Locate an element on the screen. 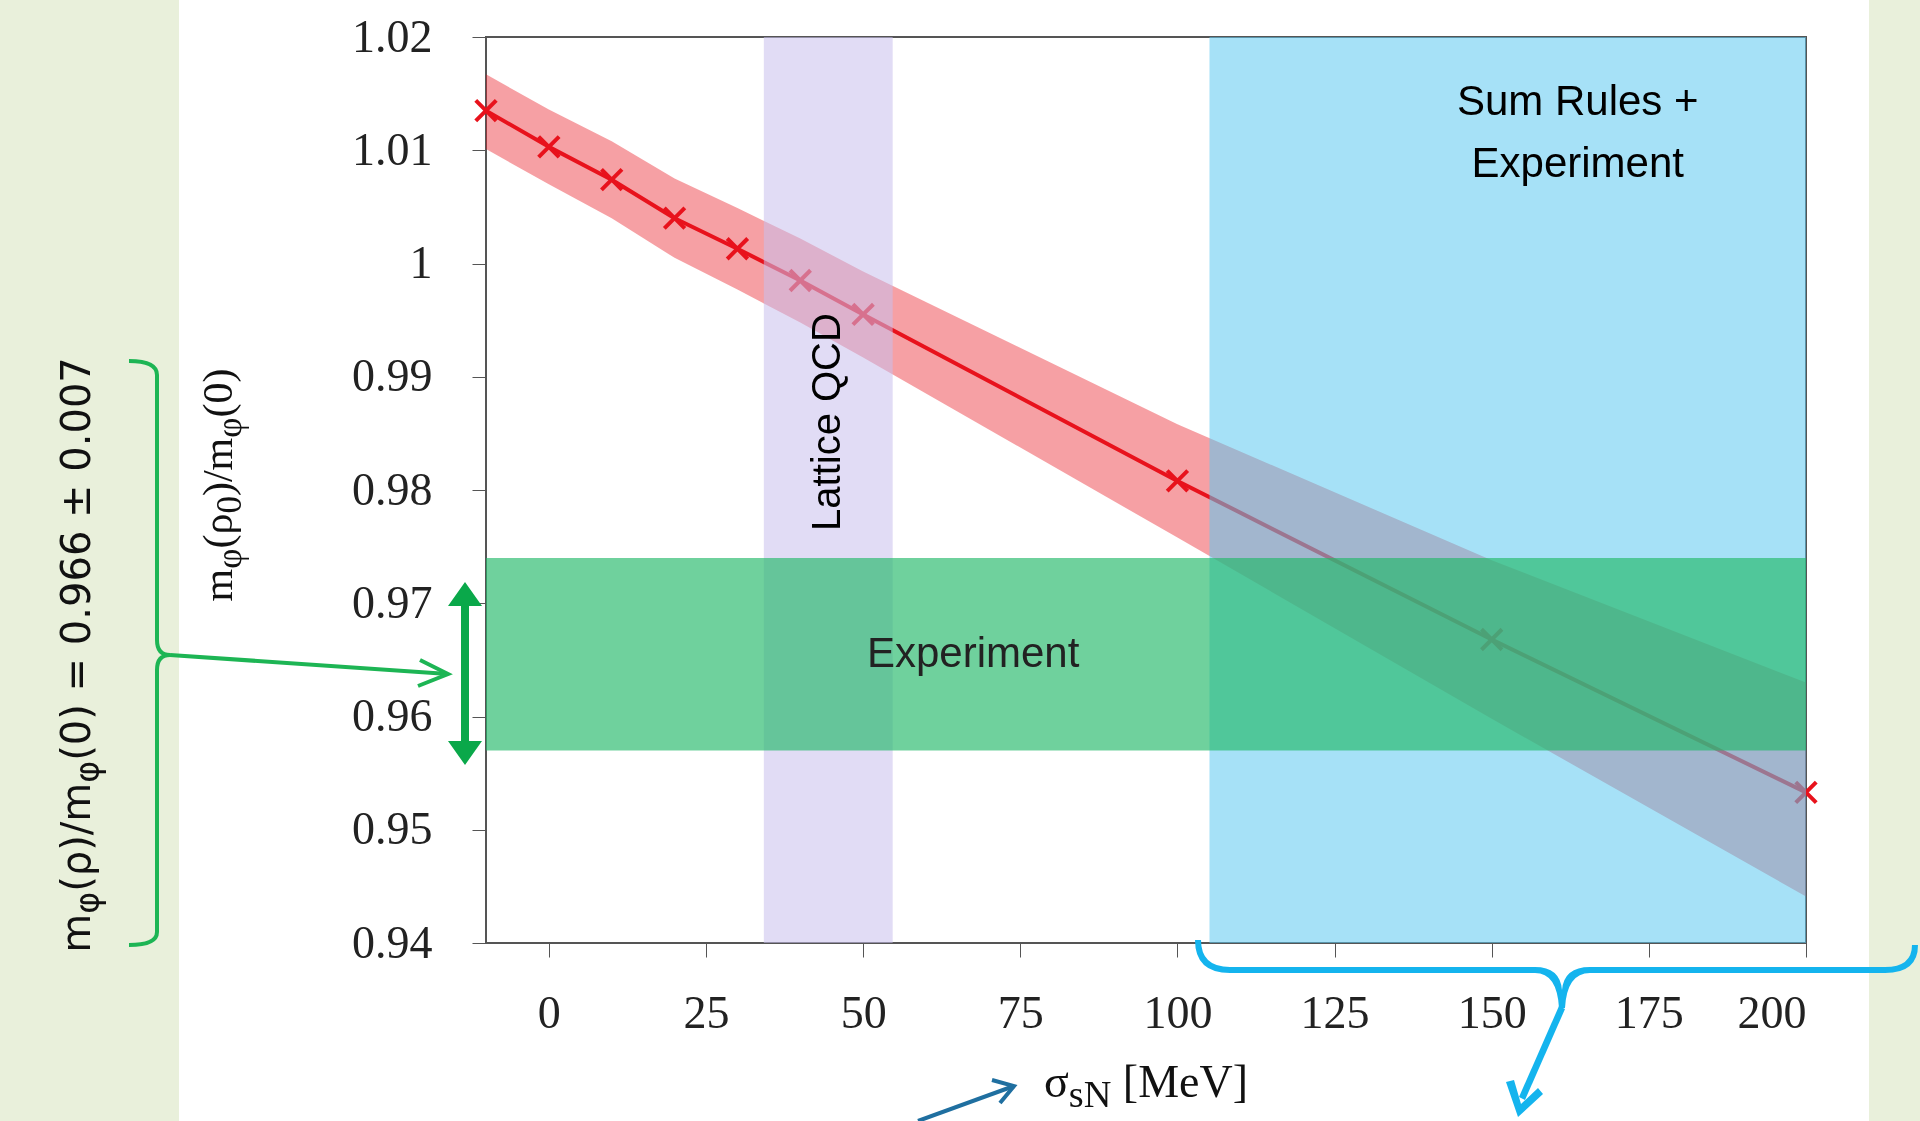 The height and width of the screenshot is (1121, 1920). x-tick-label: 25 is located at coordinates (706, 1012).